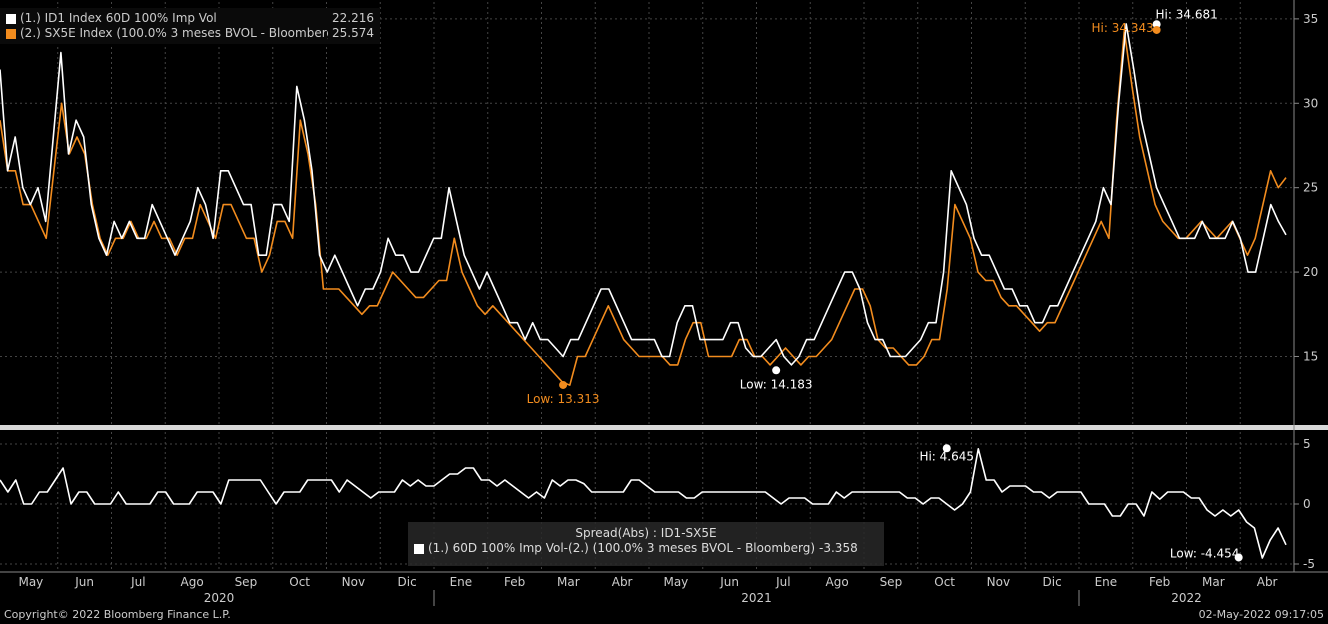 The image size is (1328, 624). I want to click on y-tick-label: 0, so click(1307, 504).